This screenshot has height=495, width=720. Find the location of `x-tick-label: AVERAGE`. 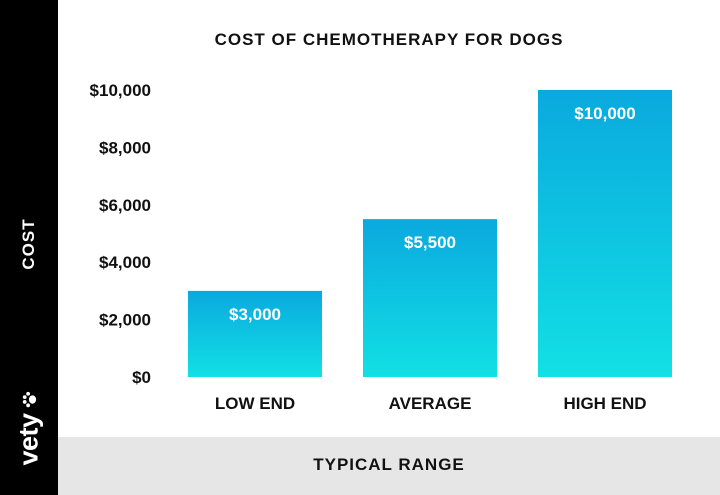

x-tick-label: AVERAGE is located at coordinates (430, 403).